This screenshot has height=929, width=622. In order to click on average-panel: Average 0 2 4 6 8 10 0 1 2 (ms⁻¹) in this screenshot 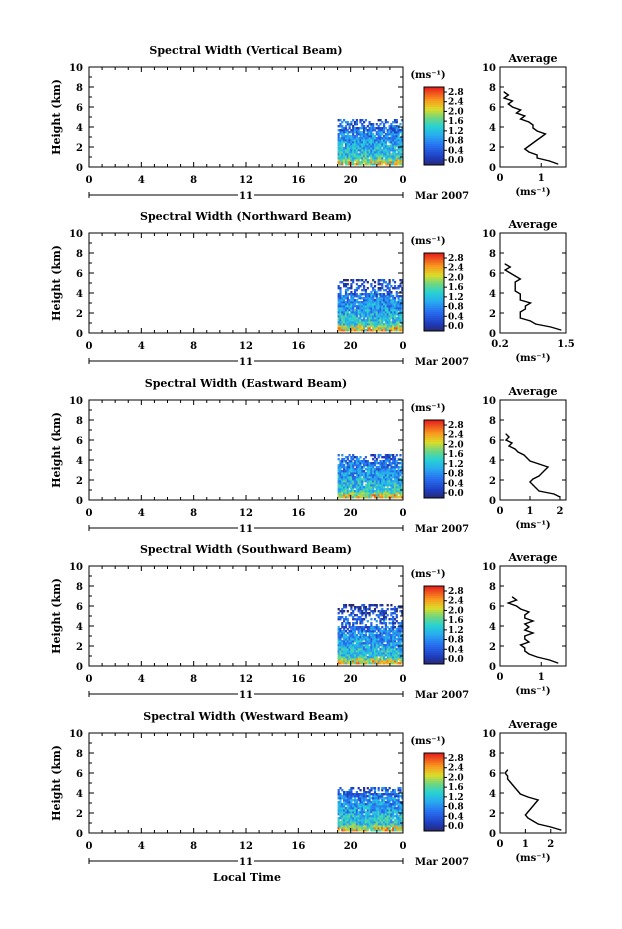, I will do `click(524, 458)`.